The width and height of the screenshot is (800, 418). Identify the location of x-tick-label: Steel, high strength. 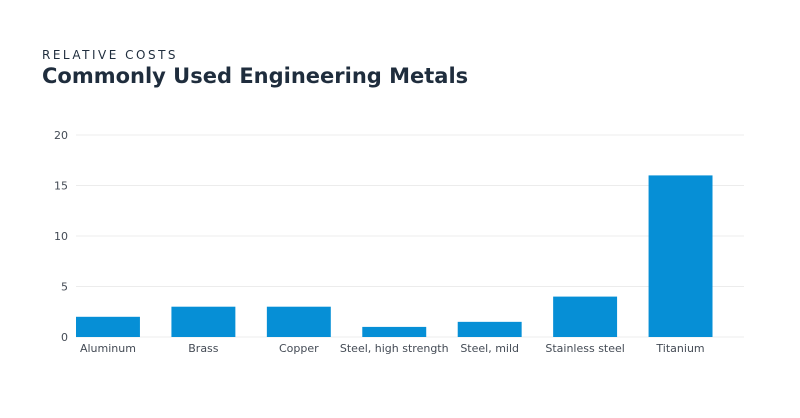
(394, 348).